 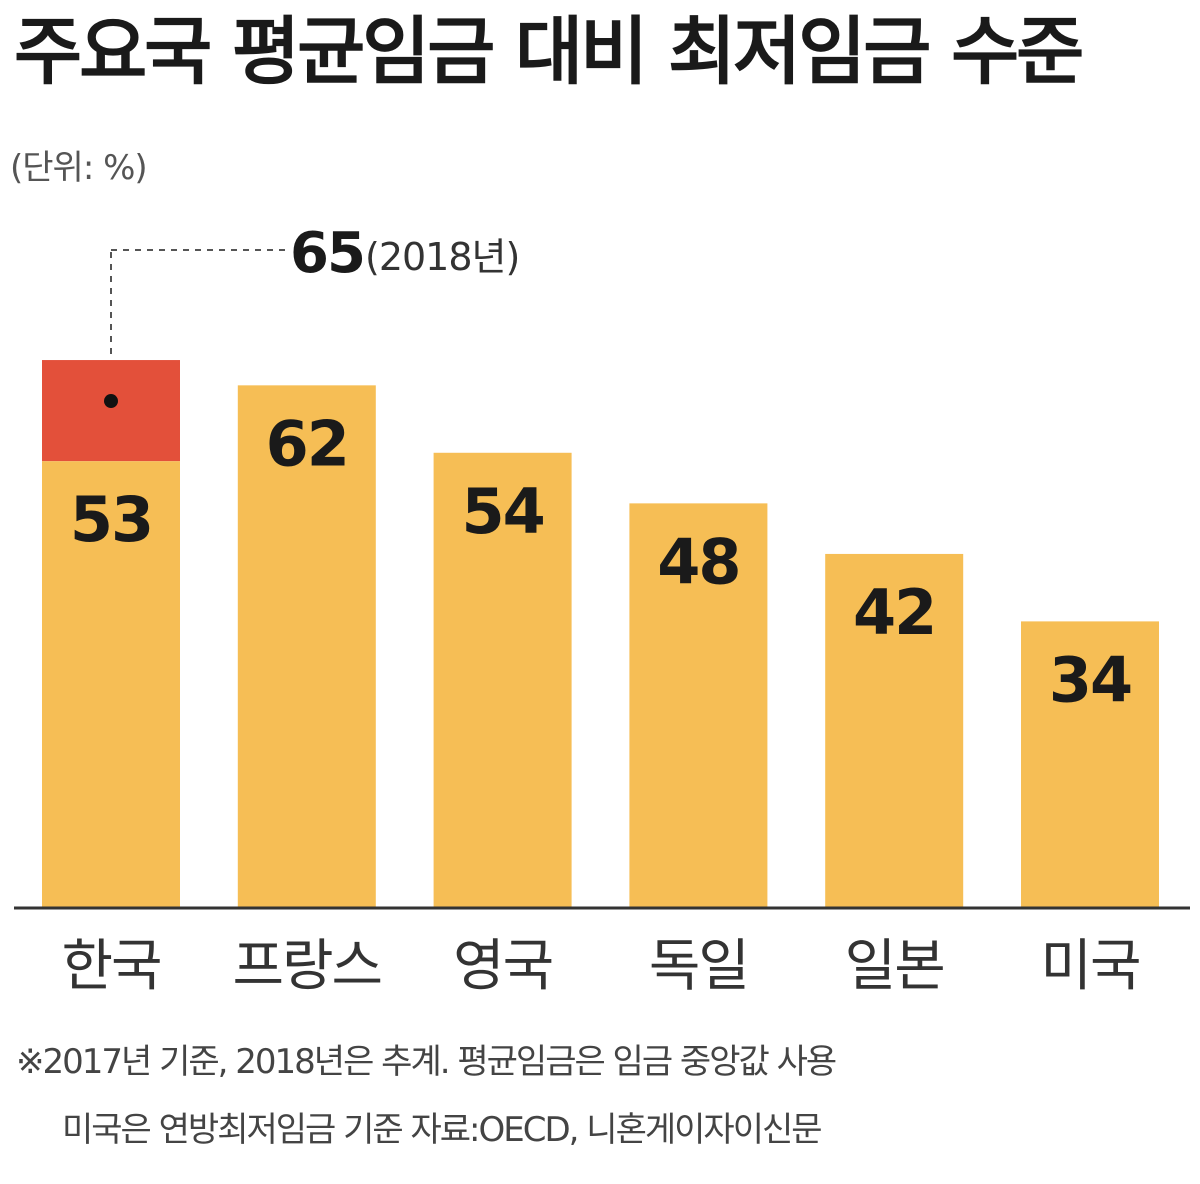 What do you see at coordinates (307, 966) in the screenshot?
I see `category-label-1: 프랑스` at bounding box center [307, 966].